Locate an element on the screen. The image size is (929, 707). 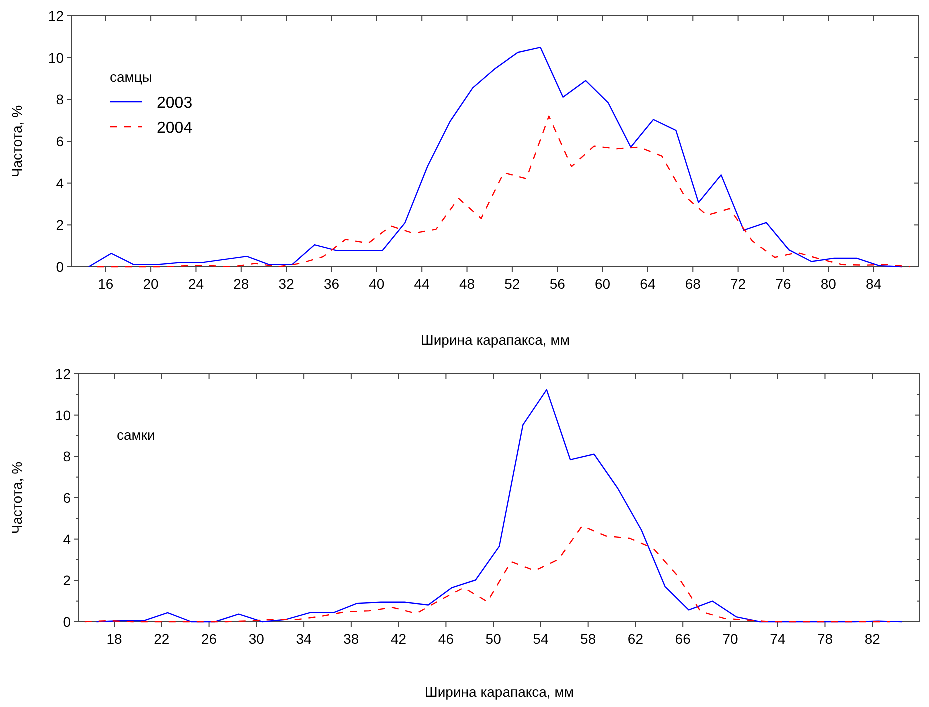
x-tick-label: 76 is located at coordinates (784, 284).